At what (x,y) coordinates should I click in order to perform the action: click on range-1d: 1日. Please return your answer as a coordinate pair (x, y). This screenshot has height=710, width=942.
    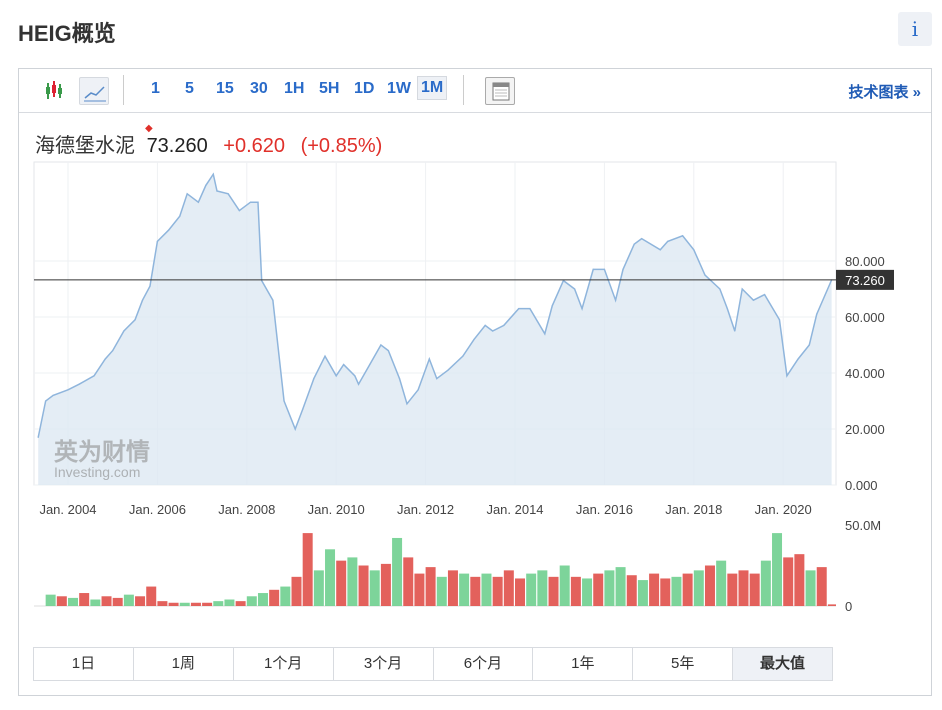
    Looking at the image, I should click on (84, 664).